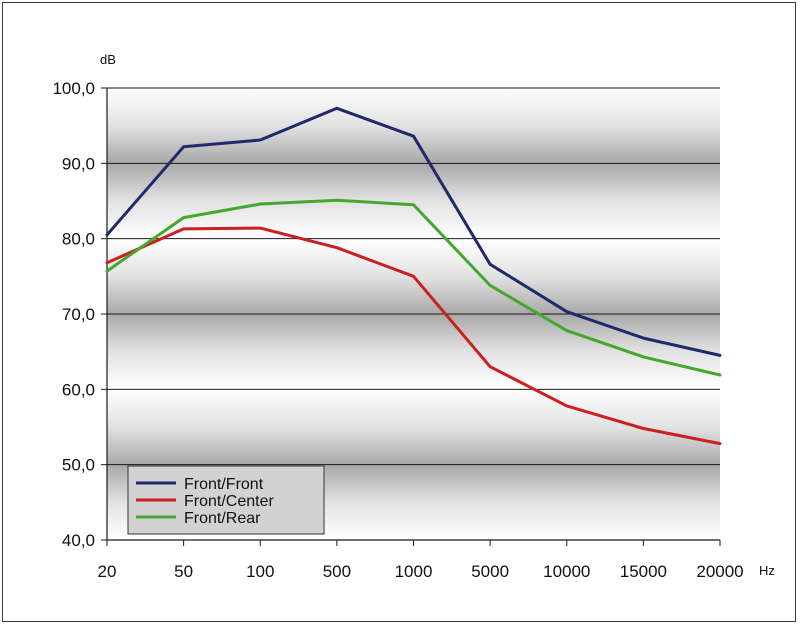  What do you see at coordinates (566, 571) in the screenshot?
I see `x-tick-label: 10000` at bounding box center [566, 571].